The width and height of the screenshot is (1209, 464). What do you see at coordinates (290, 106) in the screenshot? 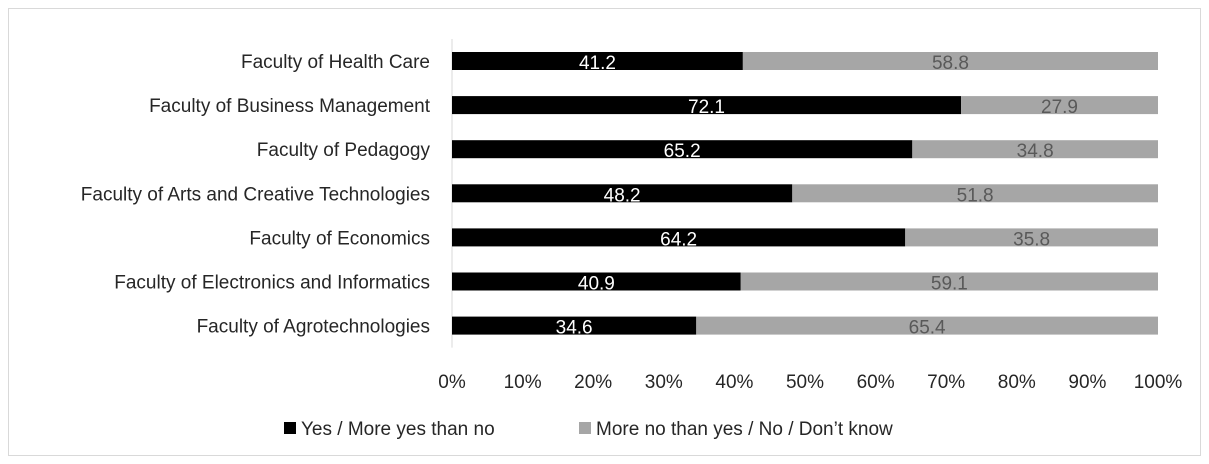
I see `category-label: Faculty of Business Management` at bounding box center [290, 106].